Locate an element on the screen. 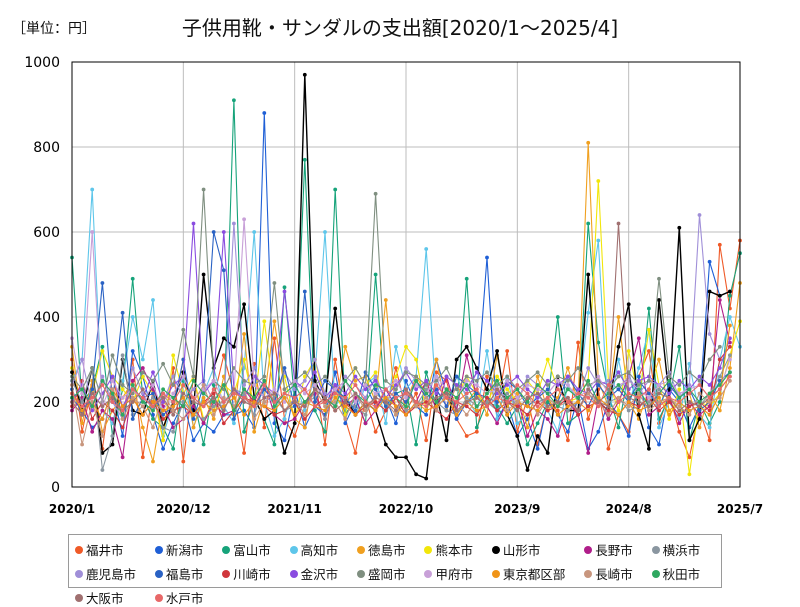  legend-item: 山形市 is located at coordinates (535, 549).